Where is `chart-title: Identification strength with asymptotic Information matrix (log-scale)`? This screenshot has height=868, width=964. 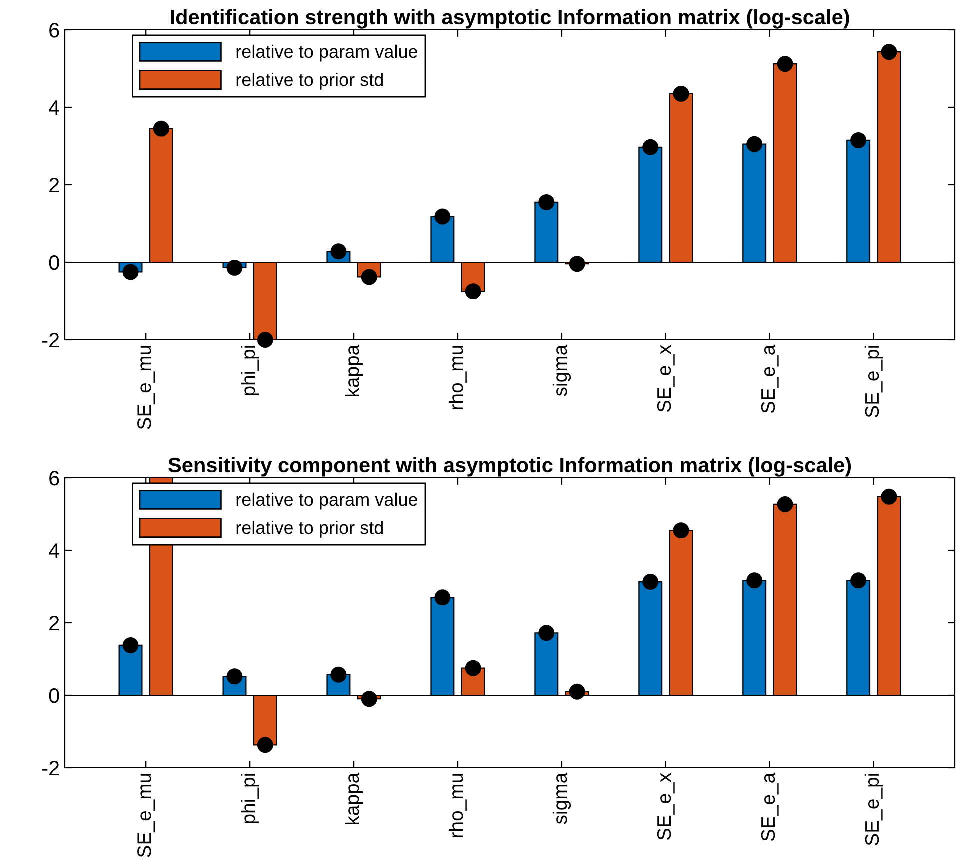 chart-title: Identification strength with asymptotic Information matrix (log-scale) is located at coordinates (510, 19).